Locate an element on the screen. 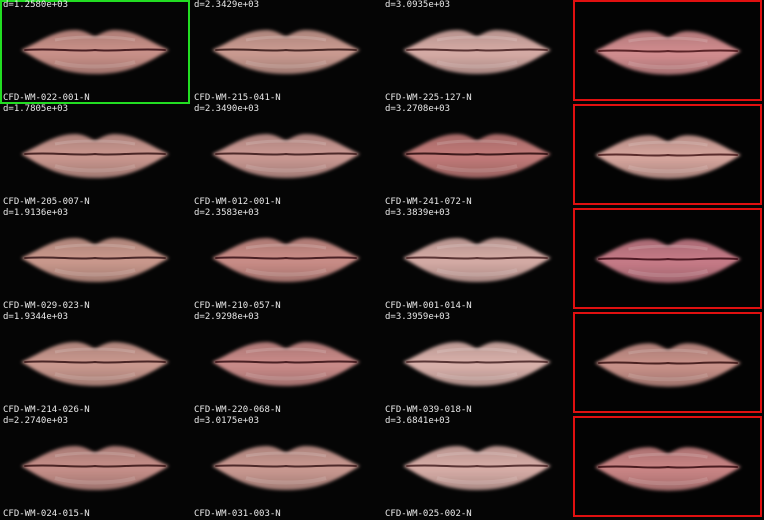 Image resolution: width=764 pixels, height=520 pixels. result-tile: d=2.9298e+03 CFD-WM-220-068-N is located at coordinates (286, 364).